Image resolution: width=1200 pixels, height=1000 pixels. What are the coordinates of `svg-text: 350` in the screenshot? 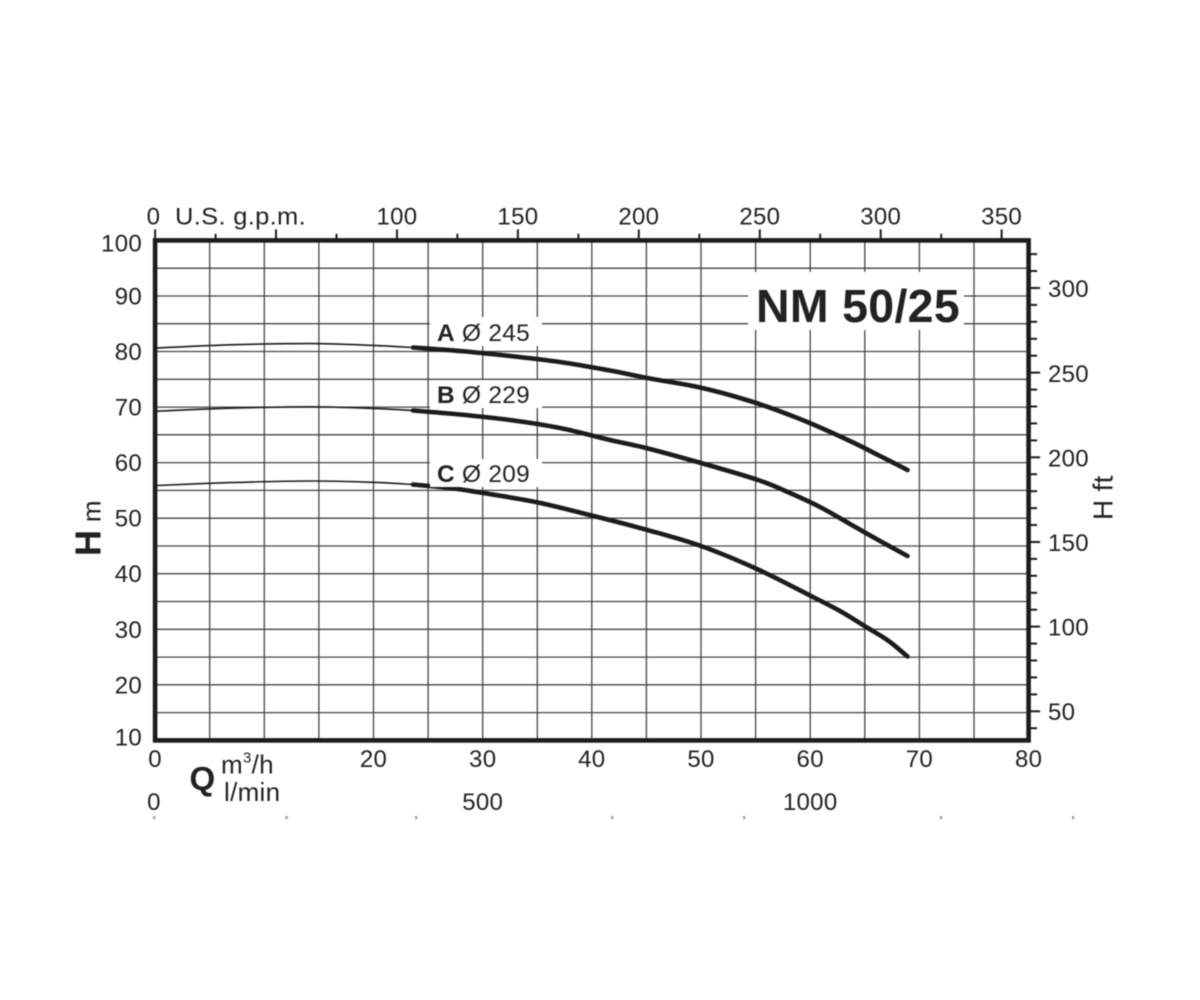 It's located at (1001, 217).